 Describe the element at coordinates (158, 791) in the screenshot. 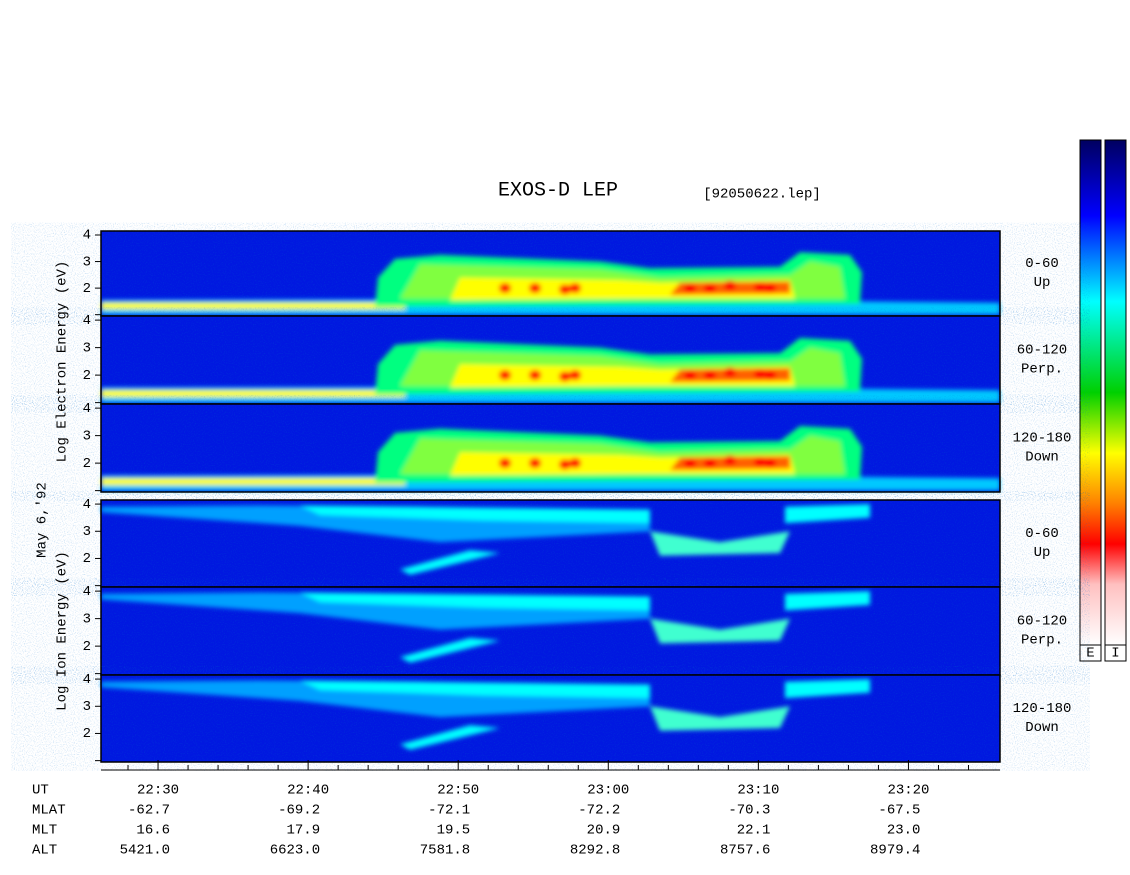

I see `x-tick-label: 22:30` at that location.